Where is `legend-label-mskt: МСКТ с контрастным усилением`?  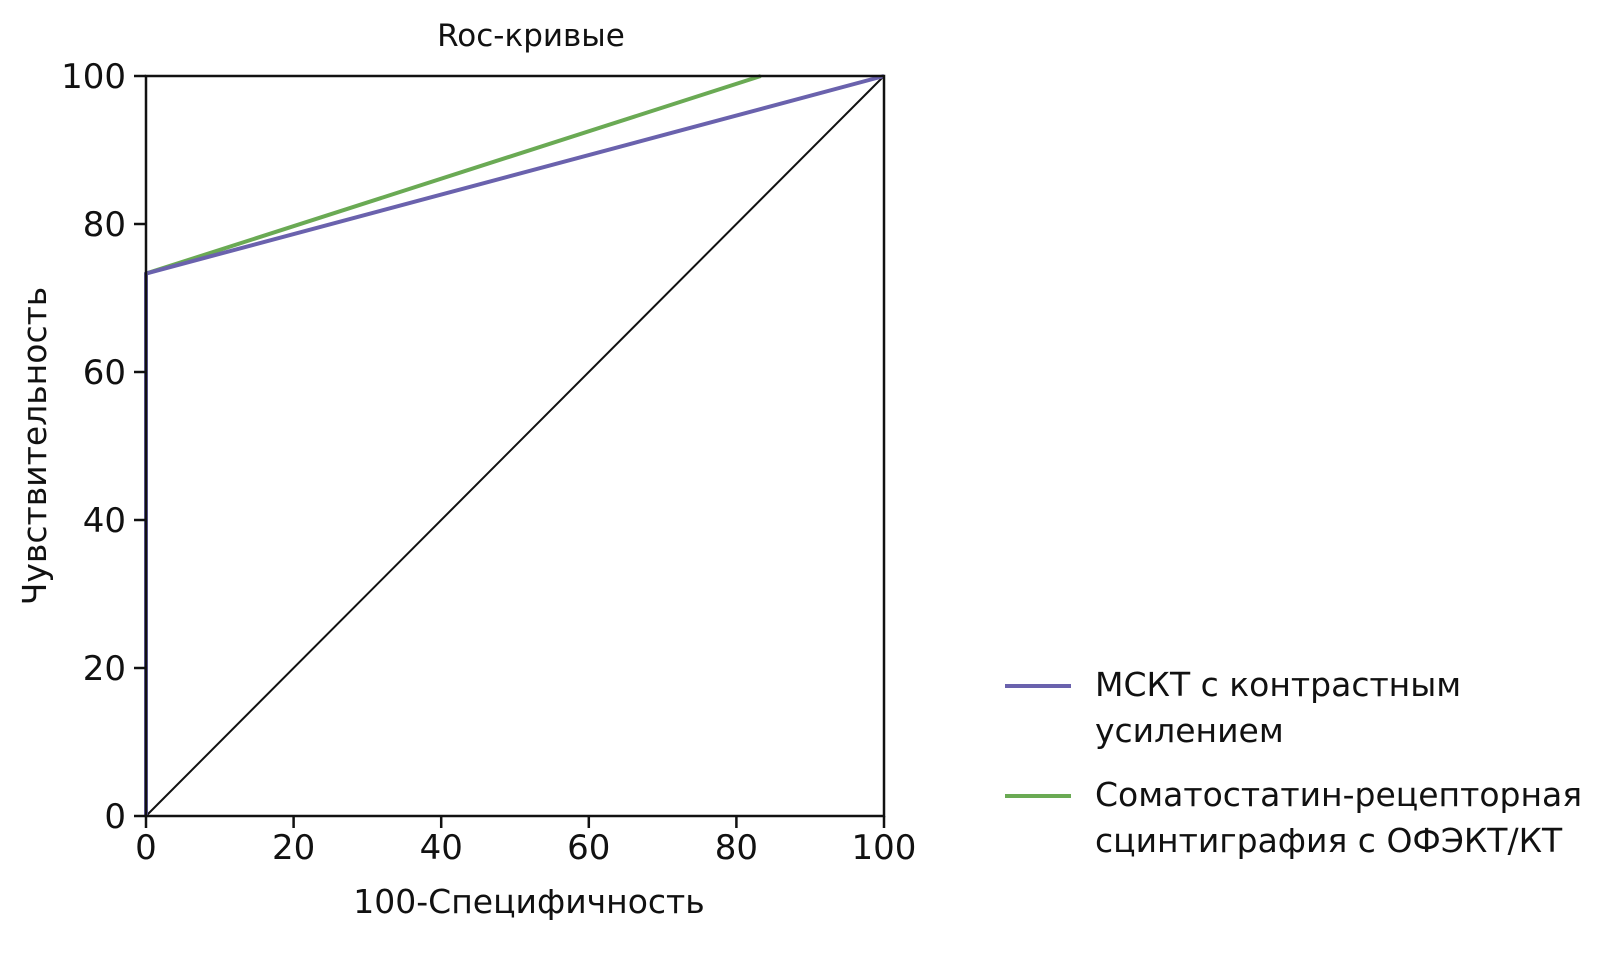 legend-label-mskt: МСКТ с контрастным усилением is located at coordinates (1278, 707).